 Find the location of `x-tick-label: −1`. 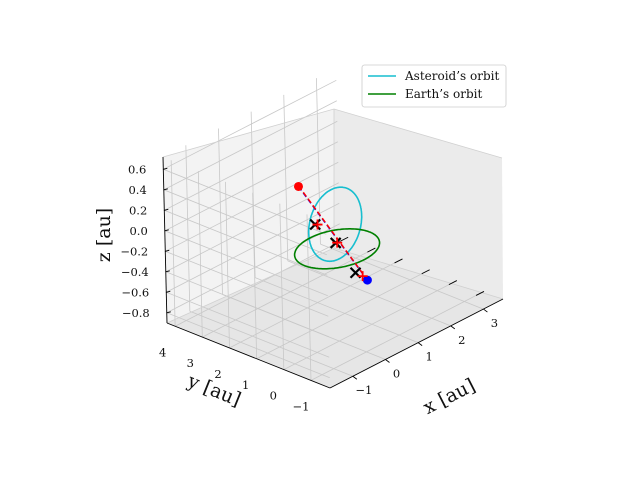

x-tick-label: −1 is located at coordinates (363, 390).